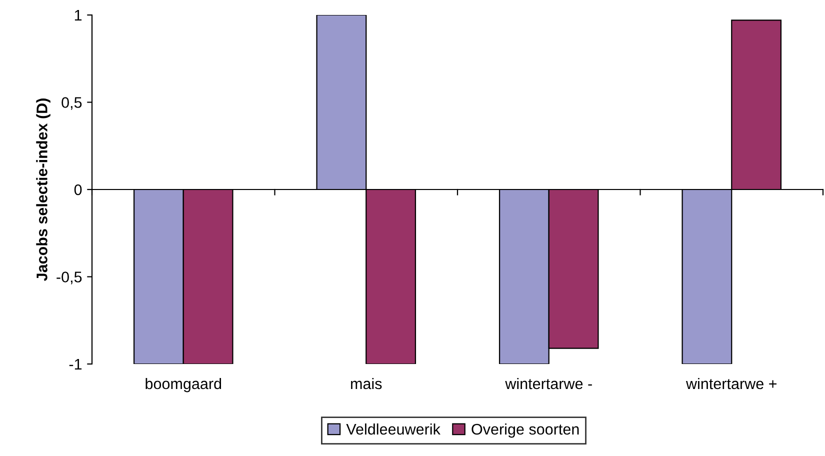 The width and height of the screenshot is (825, 456). Describe the element at coordinates (184, 385) in the screenshot. I see `x-tick-label: boomgaard` at that location.